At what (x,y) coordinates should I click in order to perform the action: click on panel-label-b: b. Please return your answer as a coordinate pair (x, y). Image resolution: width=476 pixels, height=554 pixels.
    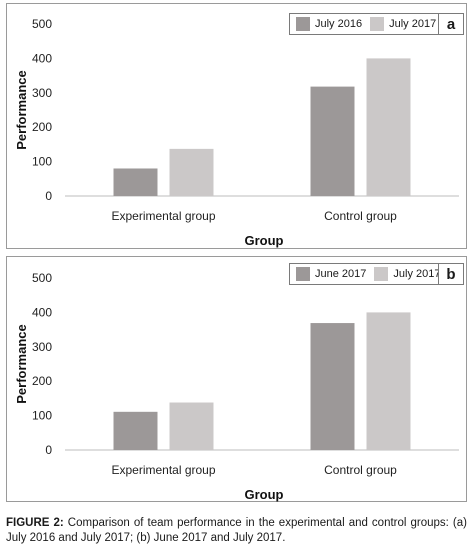
    Looking at the image, I should click on (451, 274).